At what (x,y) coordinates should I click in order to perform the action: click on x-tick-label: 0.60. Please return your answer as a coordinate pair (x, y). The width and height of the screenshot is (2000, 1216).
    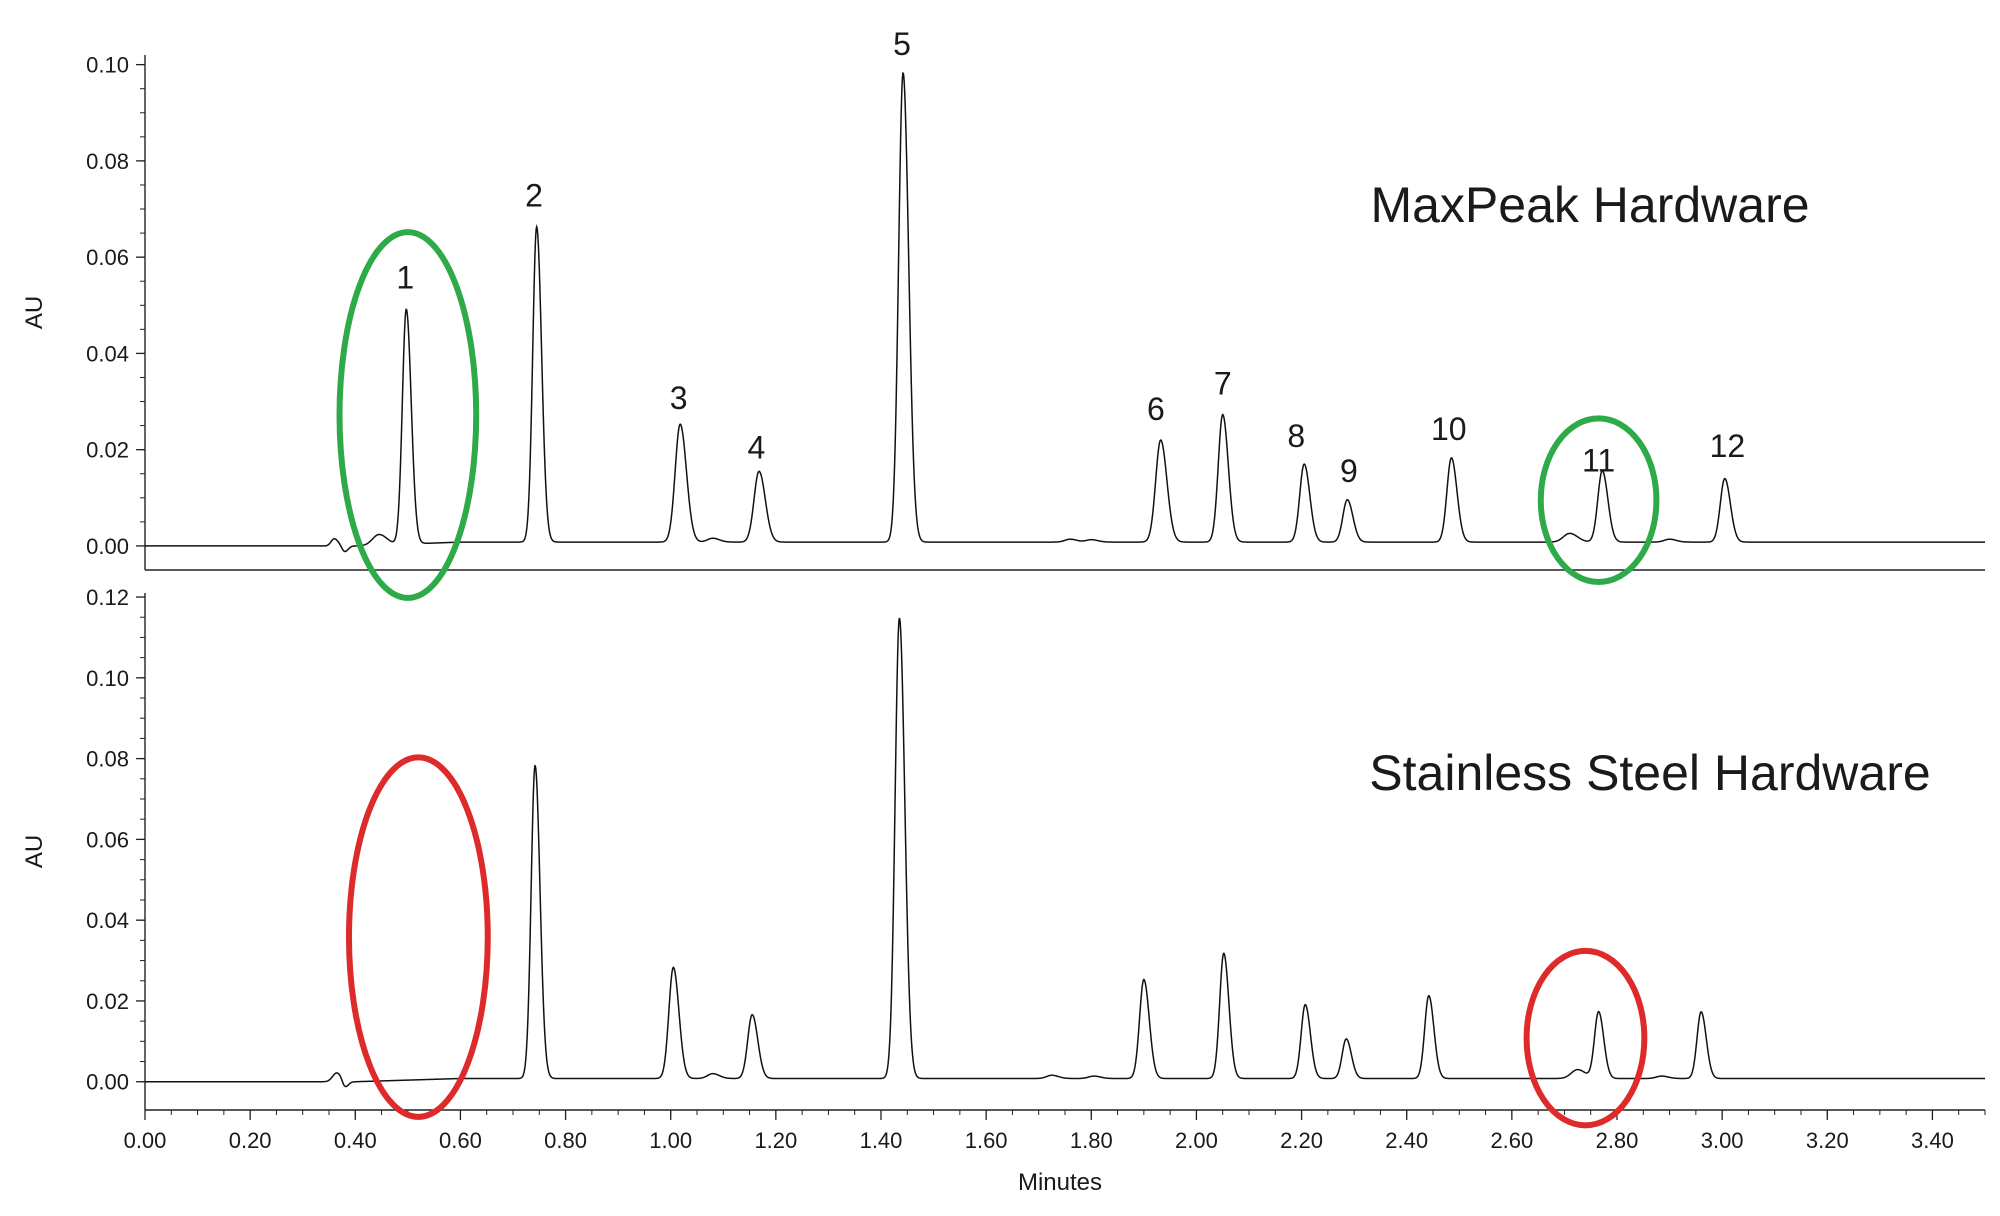
    Looking at the image, I should click on (460, 1140).